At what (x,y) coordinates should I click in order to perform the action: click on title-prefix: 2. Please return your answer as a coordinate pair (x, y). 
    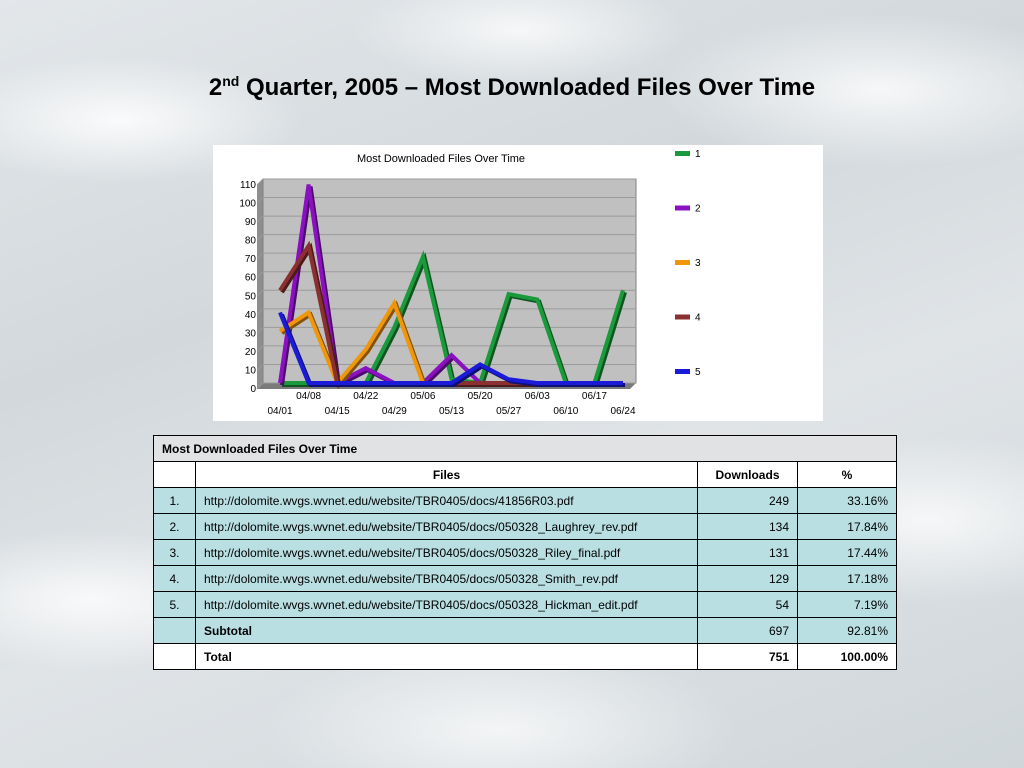
    Looking at the image, I should click on (215, 87).